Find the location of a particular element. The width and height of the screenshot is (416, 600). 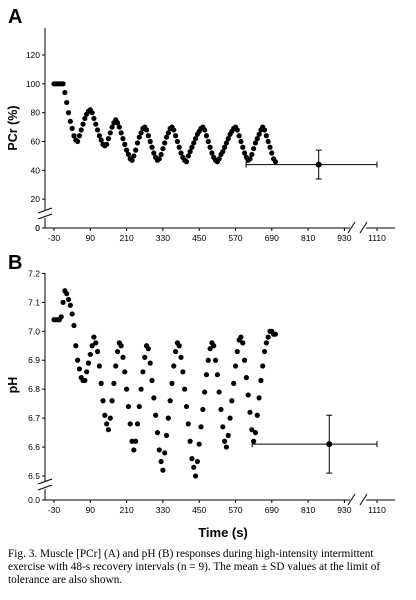

y-tick-label: 7.2 is located at coordinates (34, 273).